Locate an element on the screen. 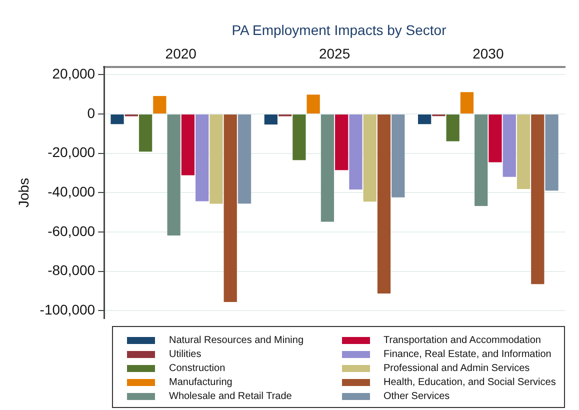 This screenshot has width=579, height=410. legend-label: Wholesale and Retail Trade is located at coordinates (230, 396).